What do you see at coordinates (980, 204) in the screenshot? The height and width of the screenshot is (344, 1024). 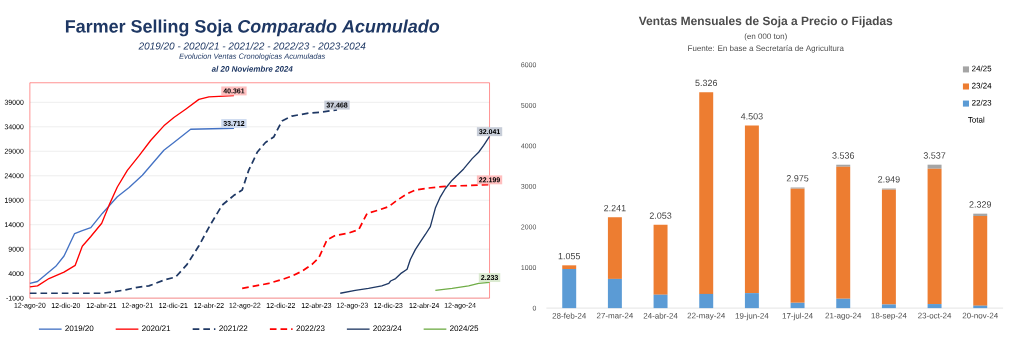 I see `total-label: 2.329` at bounding box center [980, 204].